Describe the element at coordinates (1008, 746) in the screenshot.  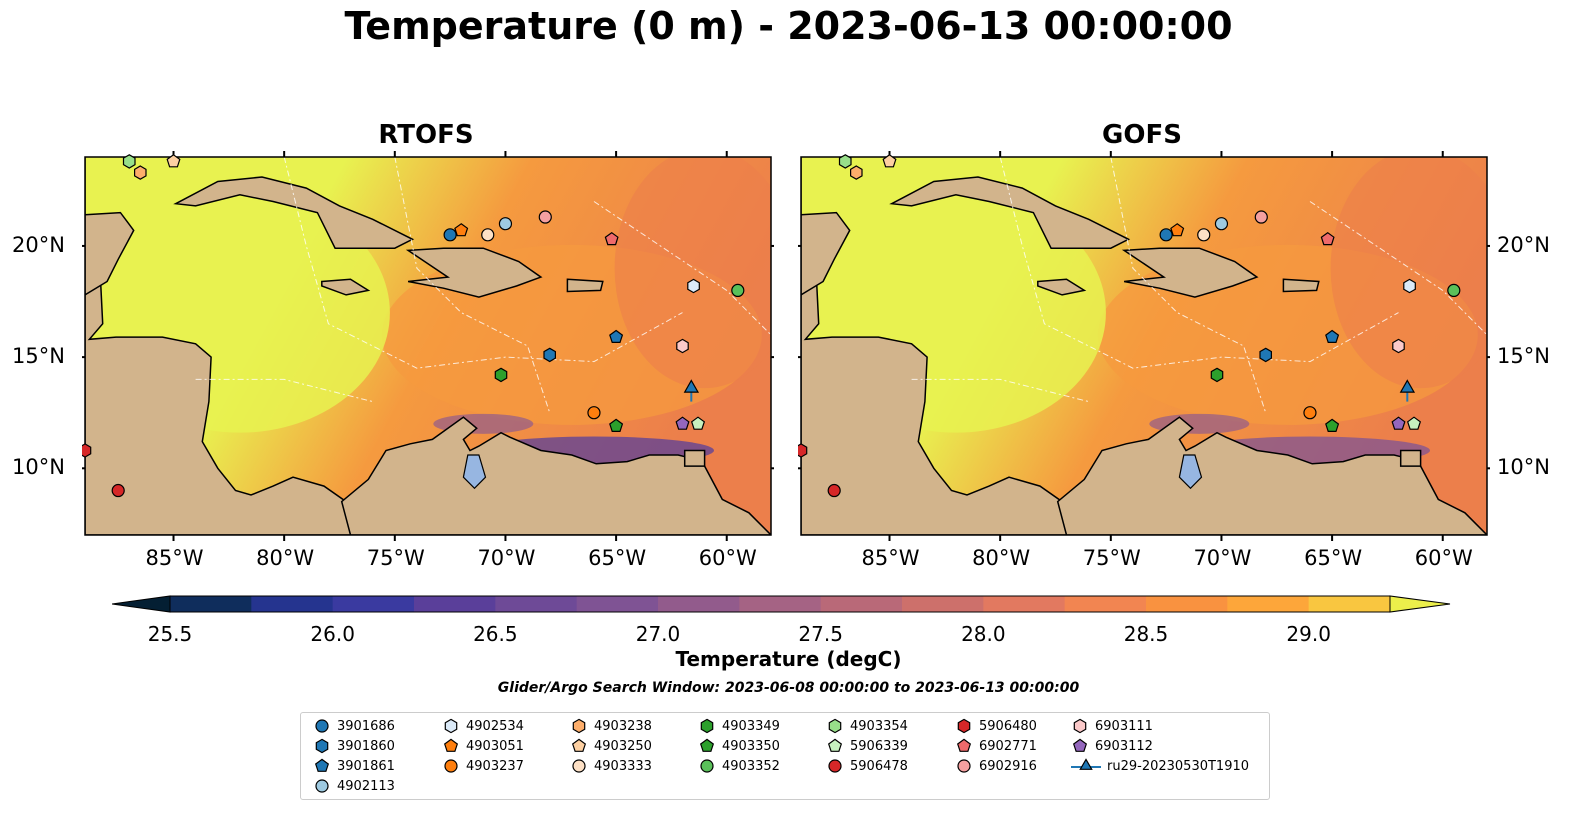
I see `legend-label: 6902771` at that location.